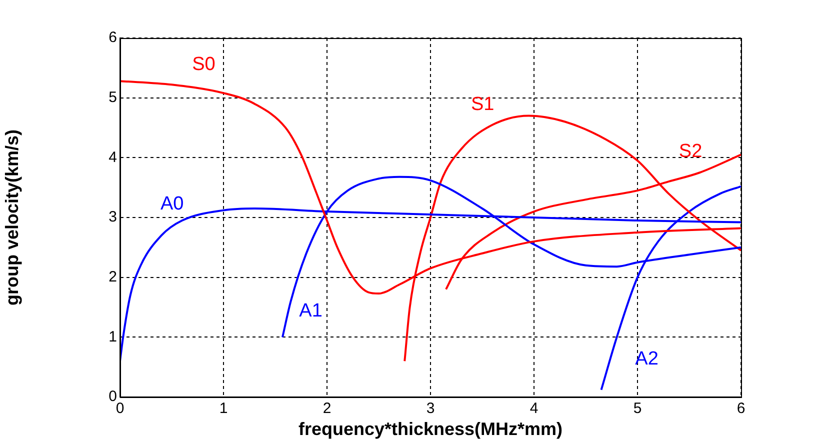  Describe the element at coordinates (112, 277) in the screenshot. I see `y-tick-label: 2` at that location.